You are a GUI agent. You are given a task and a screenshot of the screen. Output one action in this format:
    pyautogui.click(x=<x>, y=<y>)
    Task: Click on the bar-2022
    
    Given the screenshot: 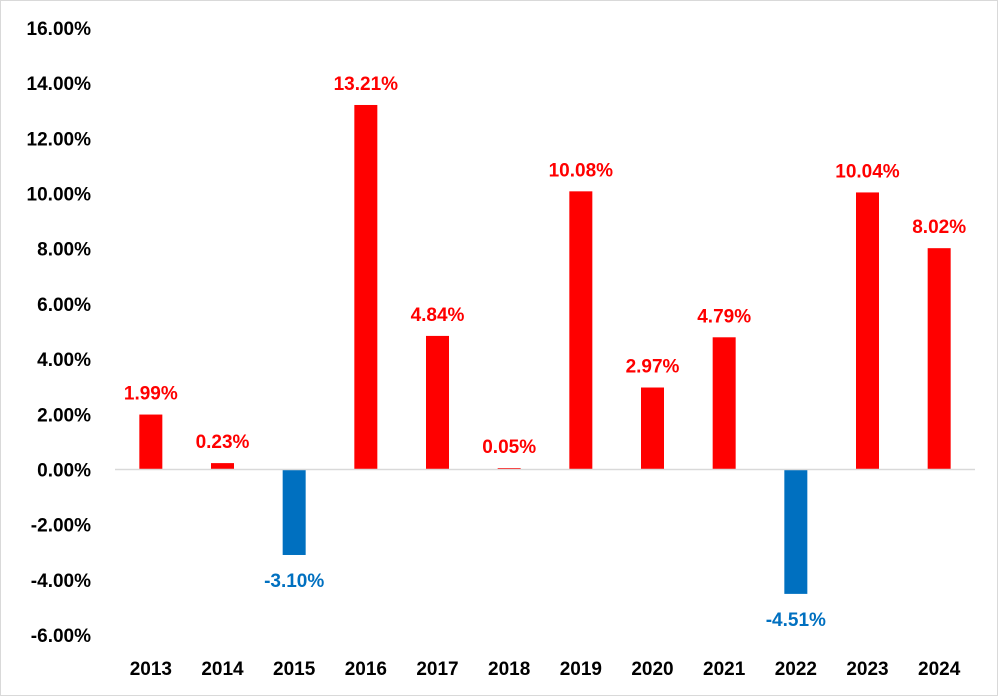 What is the action you would take?
    pyautogui.click(x=796, y=531)
    